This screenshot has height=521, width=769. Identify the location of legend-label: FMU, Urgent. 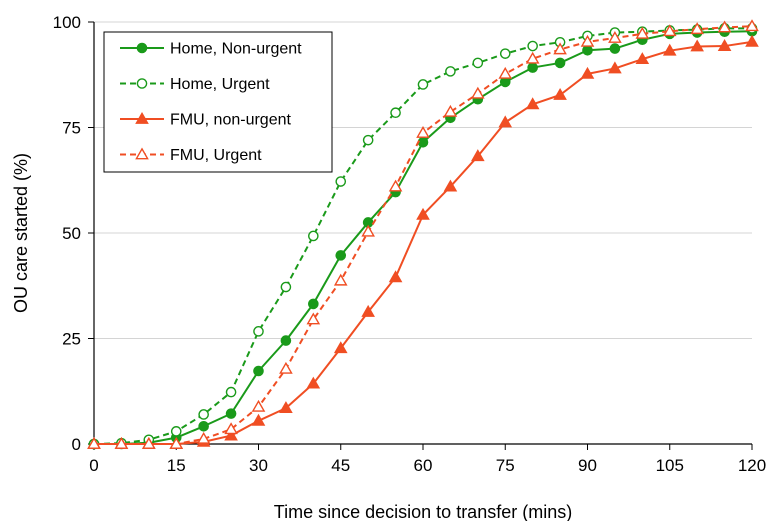
(216, 155).